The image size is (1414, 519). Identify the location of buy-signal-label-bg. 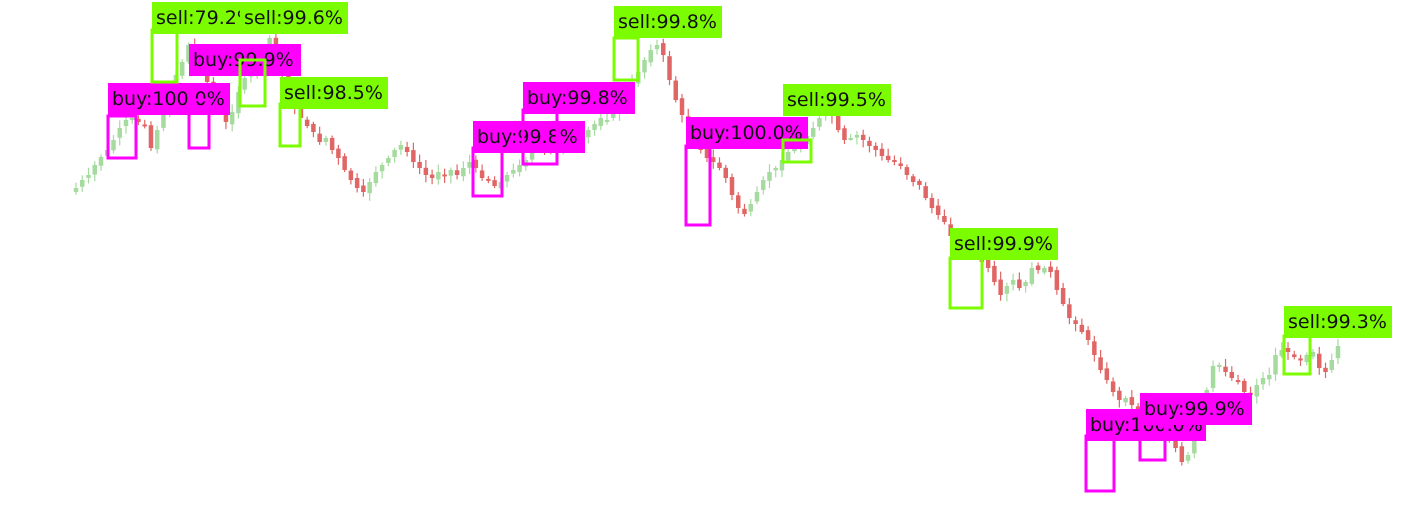
(529, 137).